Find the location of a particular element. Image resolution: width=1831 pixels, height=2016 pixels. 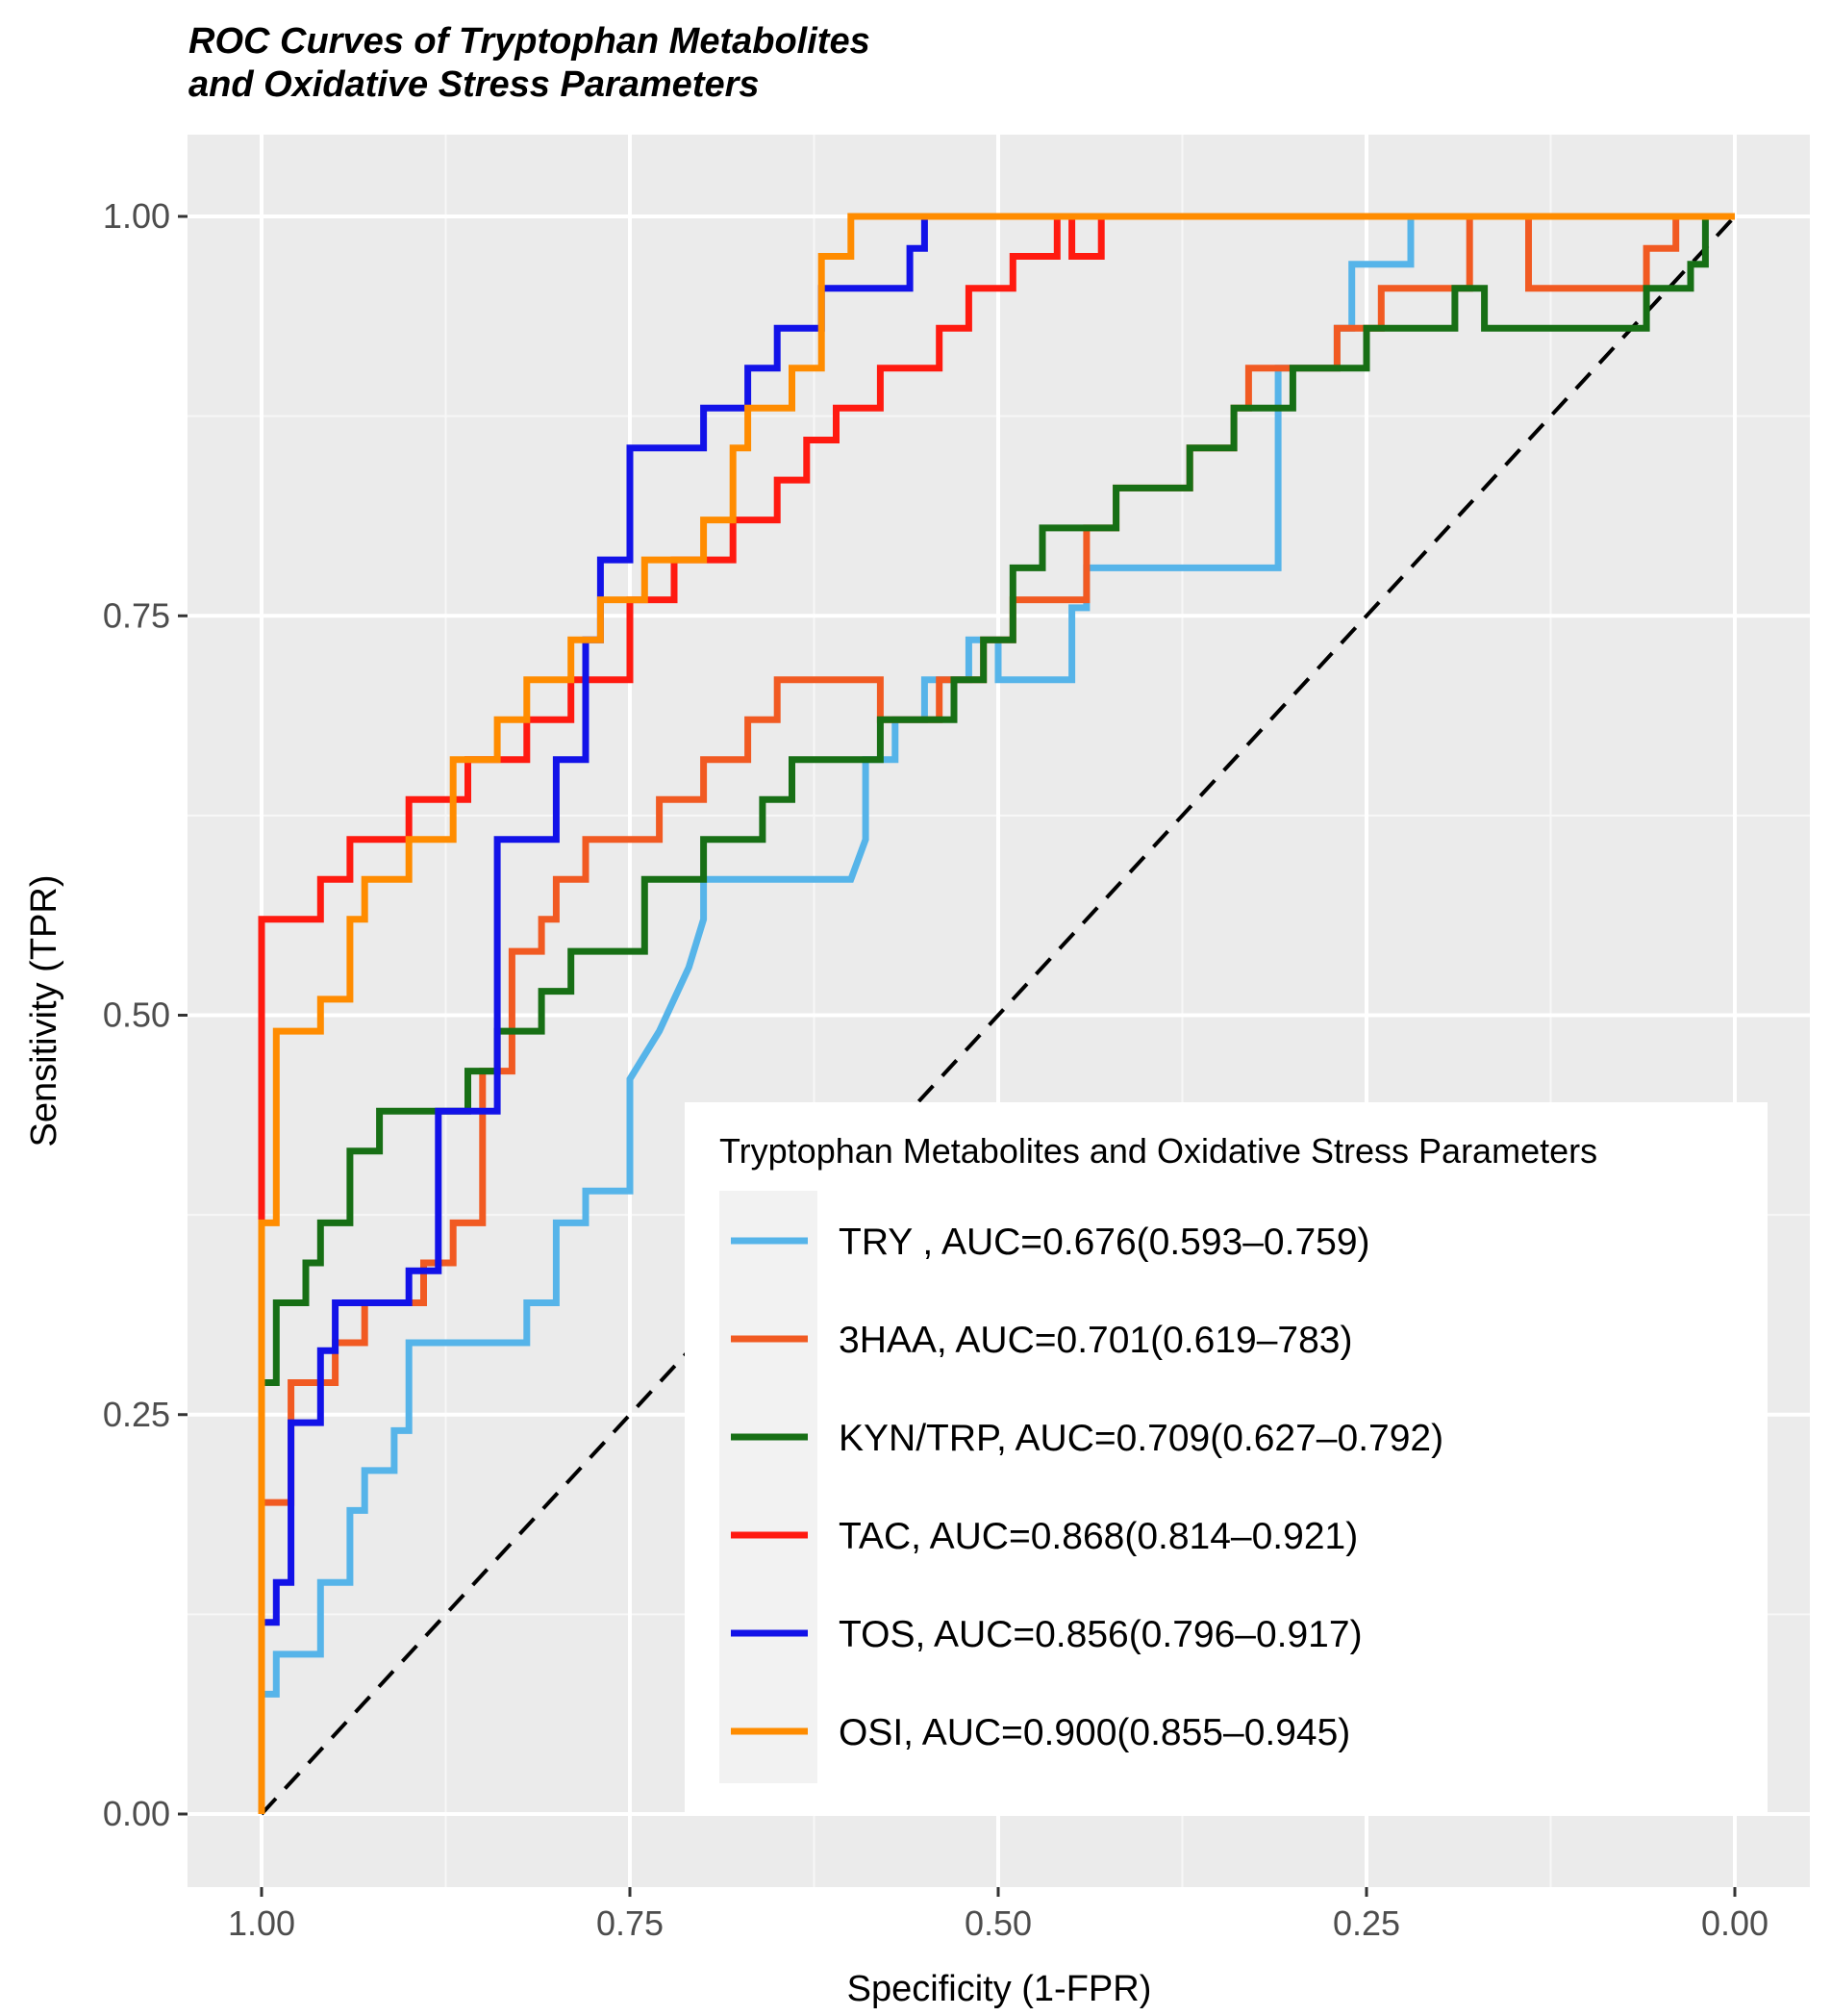

legend-label-kyn-trp: KYN/TRP, AUC=0.709(0.627–0.792) is located at coordinates (1141, 1439).